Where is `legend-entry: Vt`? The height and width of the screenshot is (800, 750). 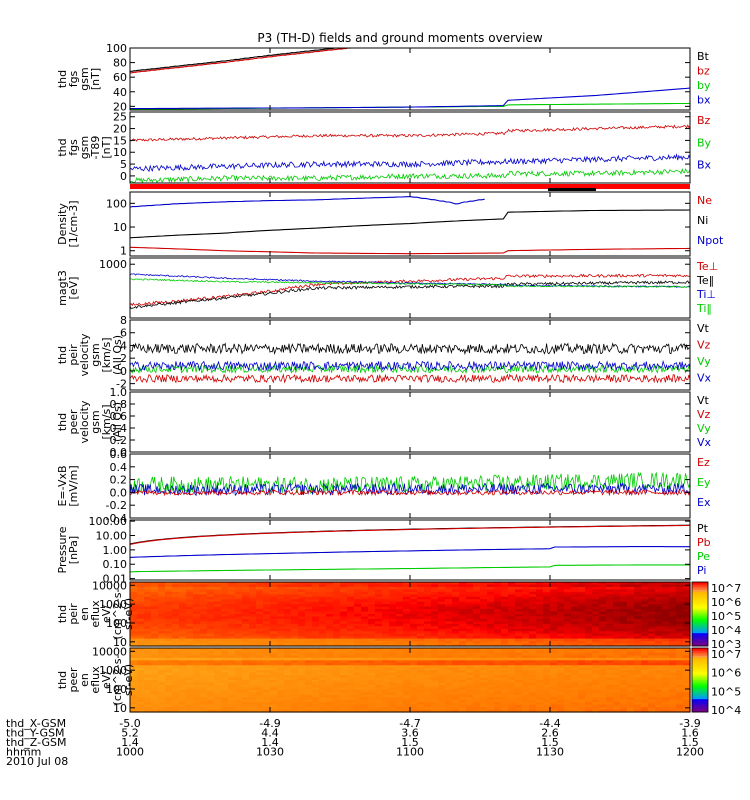 legend-entry: Vt is located at coordinates (703, 400).